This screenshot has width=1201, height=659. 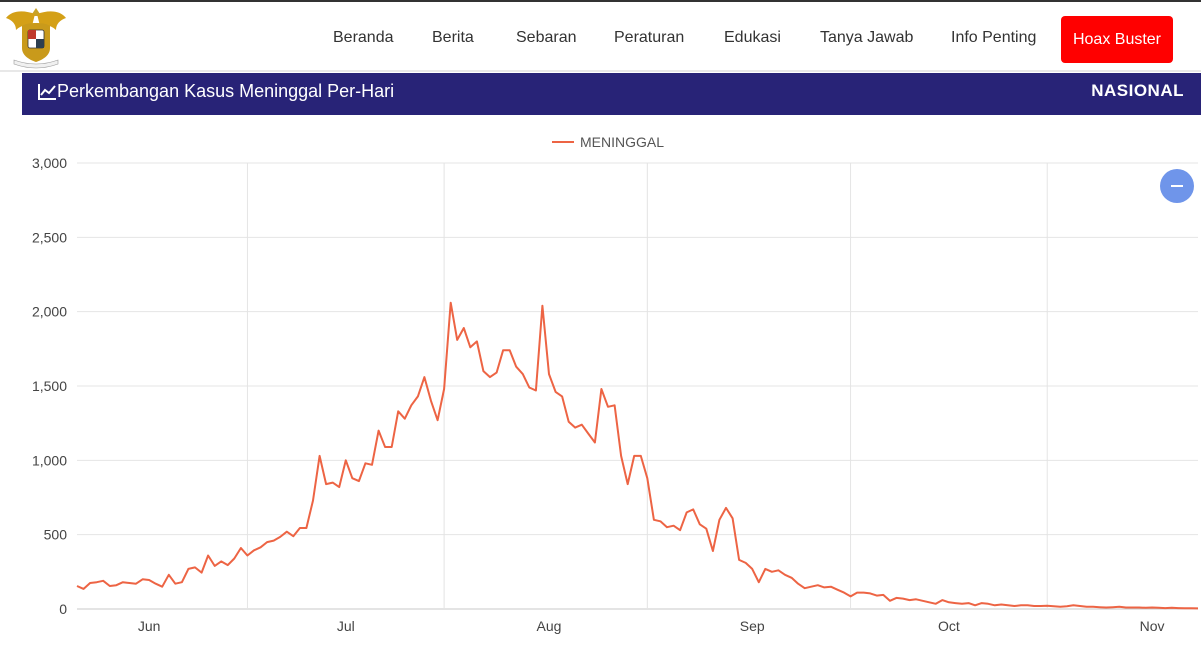 I want to click on y-tick-label: 500, so click(x=56, y=535).